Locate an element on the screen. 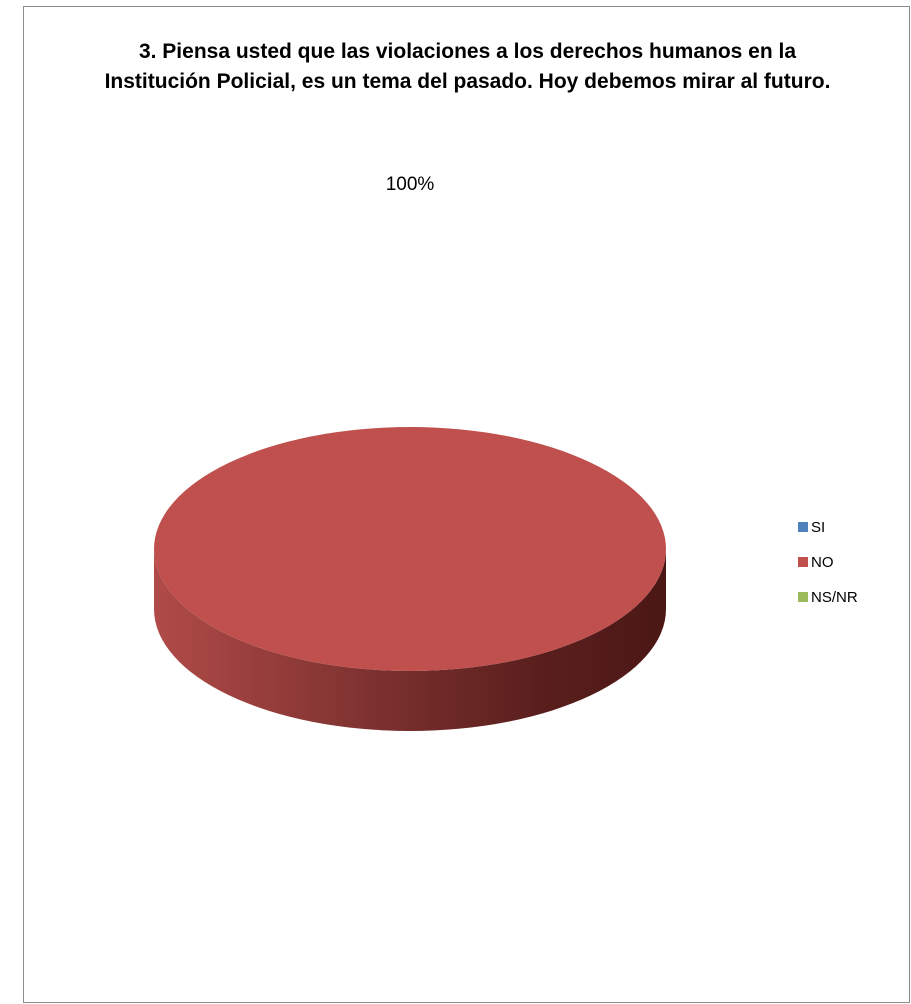  legend-item-si: SI is located at coordinates (828, 527).